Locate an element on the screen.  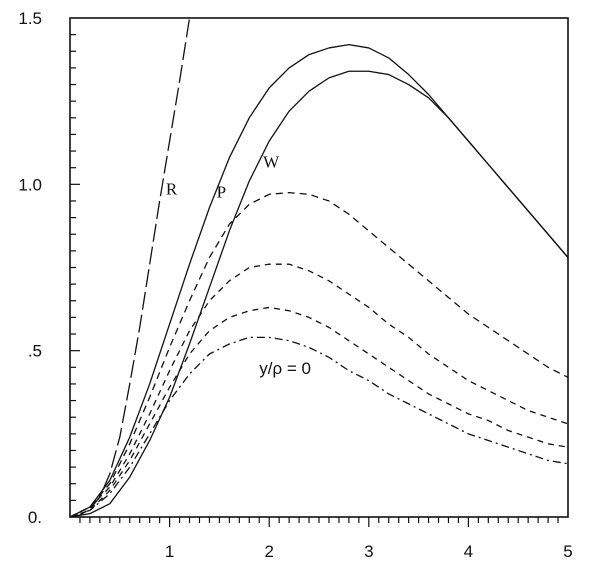
y-tick-label: .5 is located at coordinates (35, 351).